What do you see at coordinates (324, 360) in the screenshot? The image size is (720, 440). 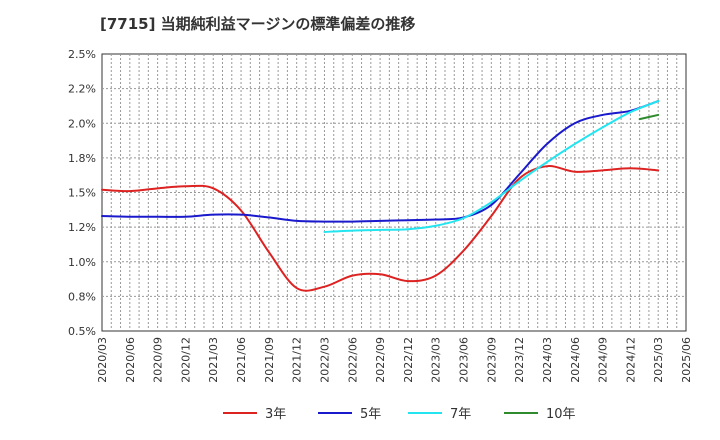 I see `x-tick-label: 2022/03` at bounding box center [324, 360].